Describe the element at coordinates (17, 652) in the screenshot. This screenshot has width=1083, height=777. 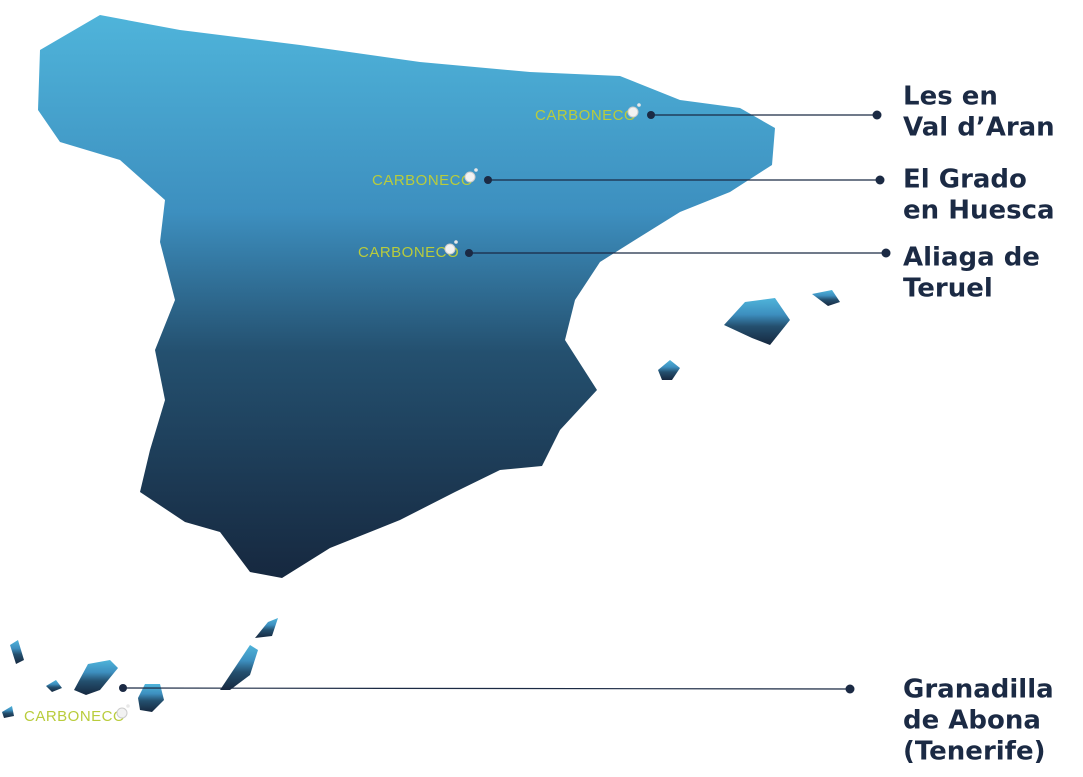
I see `la-palma` at that location.